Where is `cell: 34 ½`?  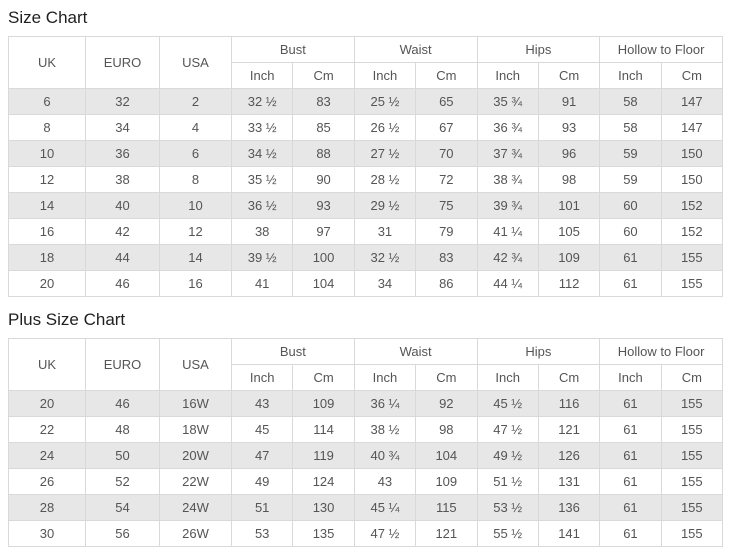
cell: 34 ½ is located at coordinates (262, 153).